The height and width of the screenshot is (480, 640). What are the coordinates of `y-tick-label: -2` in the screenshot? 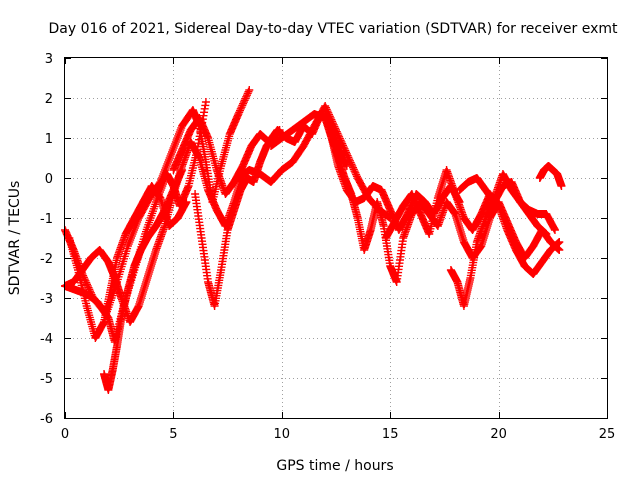 It's located at (46, 259).